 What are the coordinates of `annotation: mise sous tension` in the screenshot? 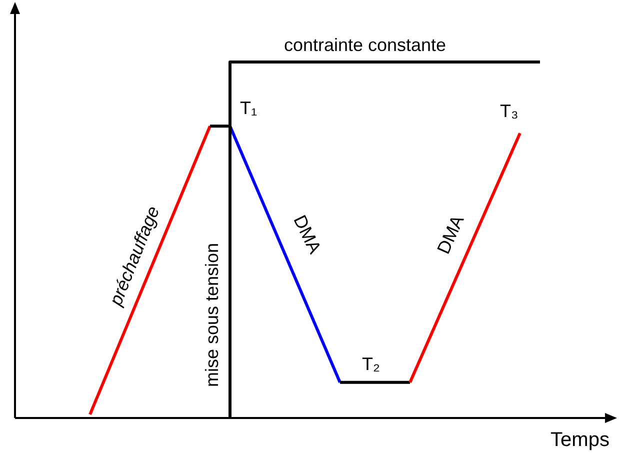 It's located at (212, 315).